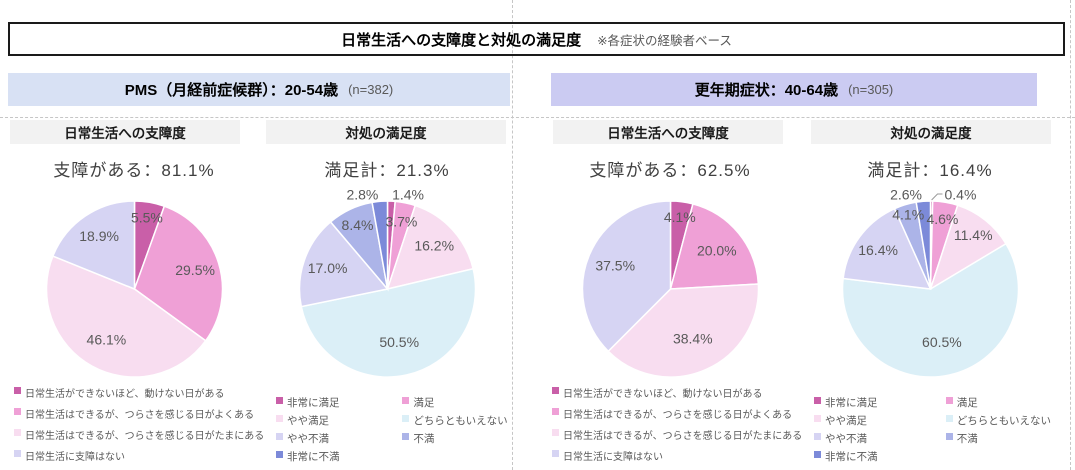  I want to click on pie-chart-pms-satisfaction: 1.4% 3.7% 16.2% 50.5% 17.0% 8.4% 2.8%, so click(387, 282).